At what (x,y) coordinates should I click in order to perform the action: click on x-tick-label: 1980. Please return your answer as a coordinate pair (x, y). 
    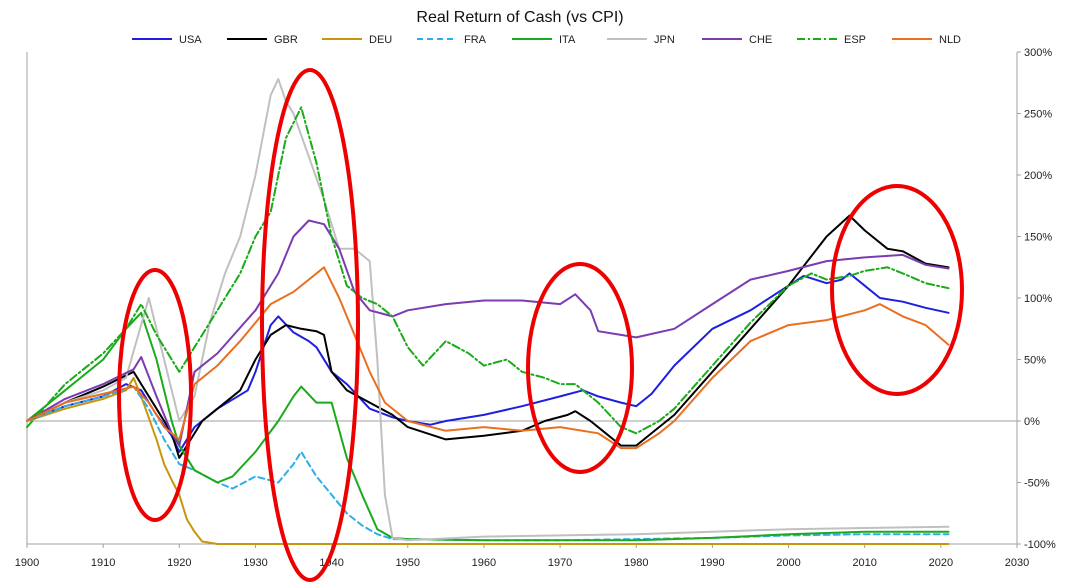
    Looking at the image, I should click on (636, 563).